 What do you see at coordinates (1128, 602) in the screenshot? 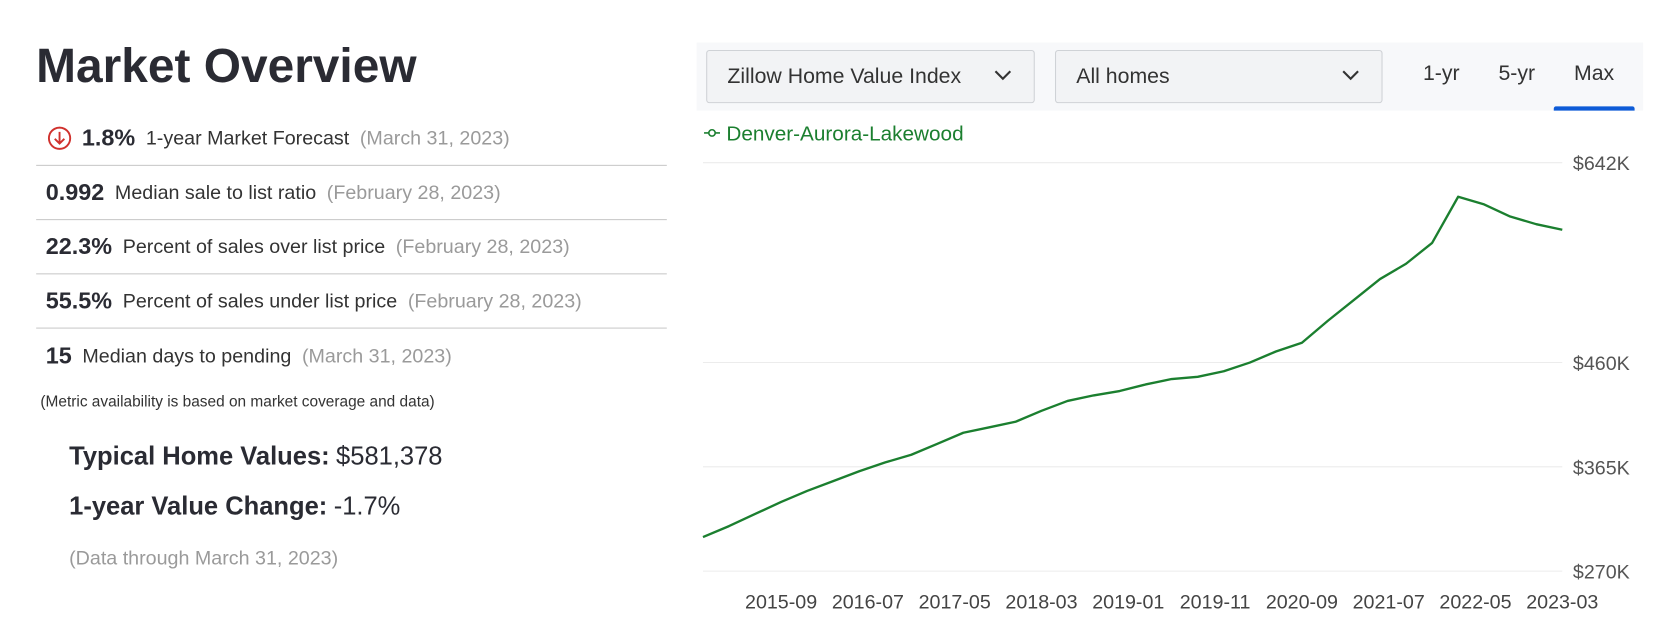
I see `x-tick-label: 2019-01` at bounding box center [1128, 602].